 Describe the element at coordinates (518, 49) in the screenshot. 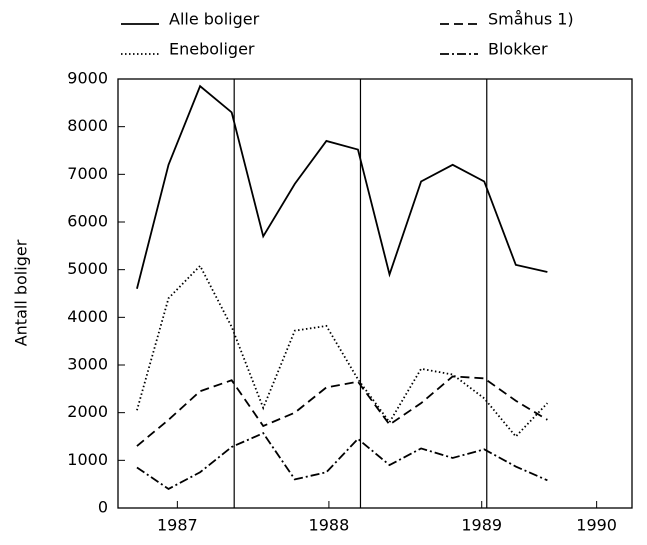

I see `legend-label: Blokker` at that location.